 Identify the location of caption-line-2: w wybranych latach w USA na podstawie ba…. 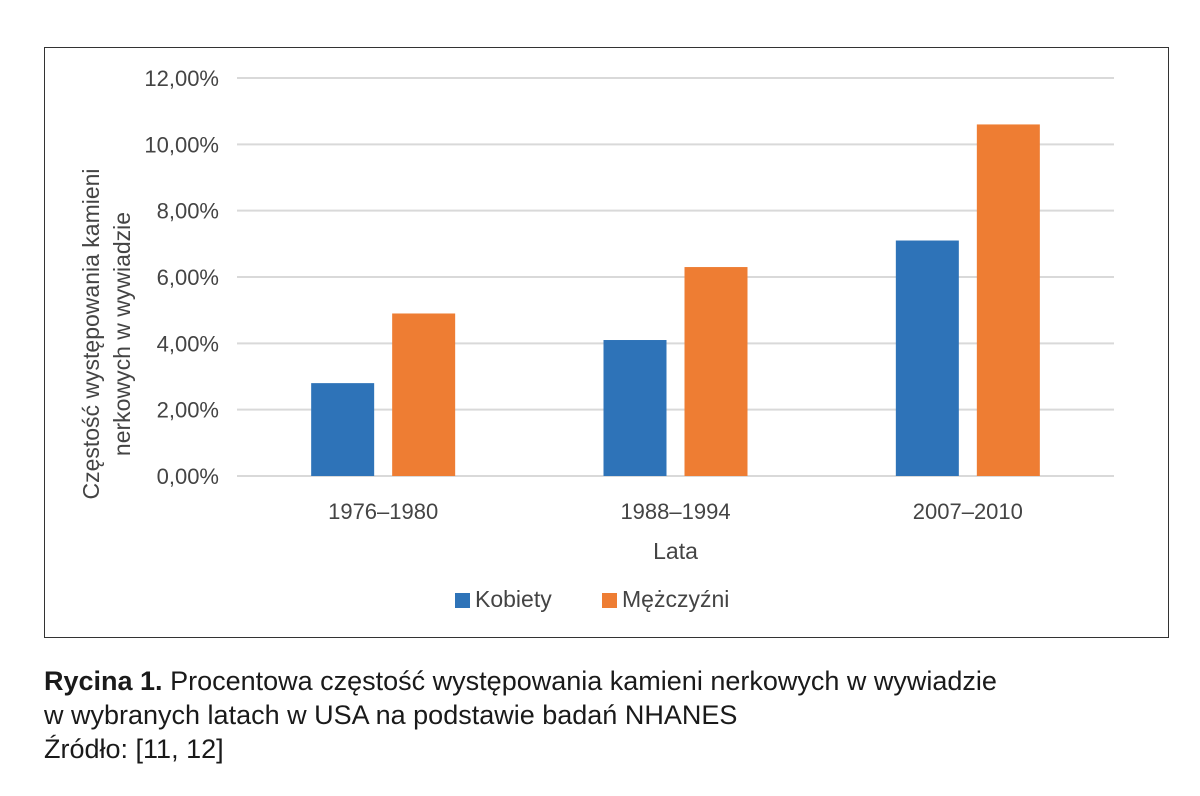
(391, 715).